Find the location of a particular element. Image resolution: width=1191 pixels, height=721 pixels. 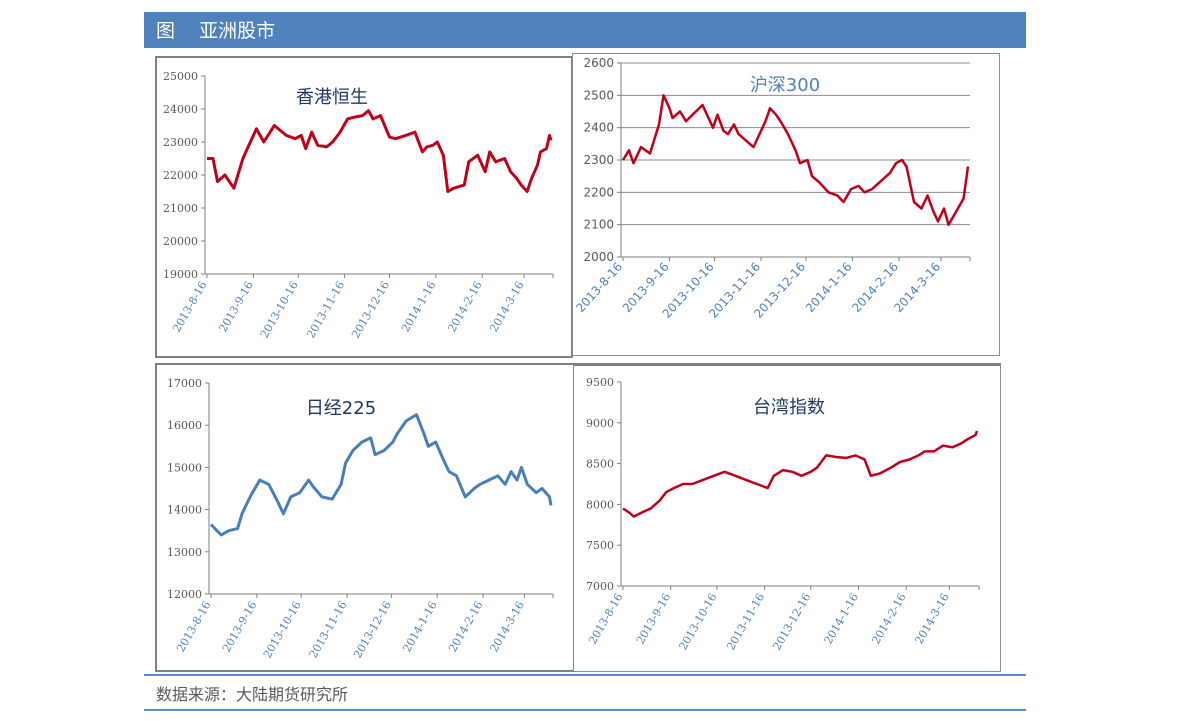

y-tick-label: 2500 is located at coordinates (598, 95).